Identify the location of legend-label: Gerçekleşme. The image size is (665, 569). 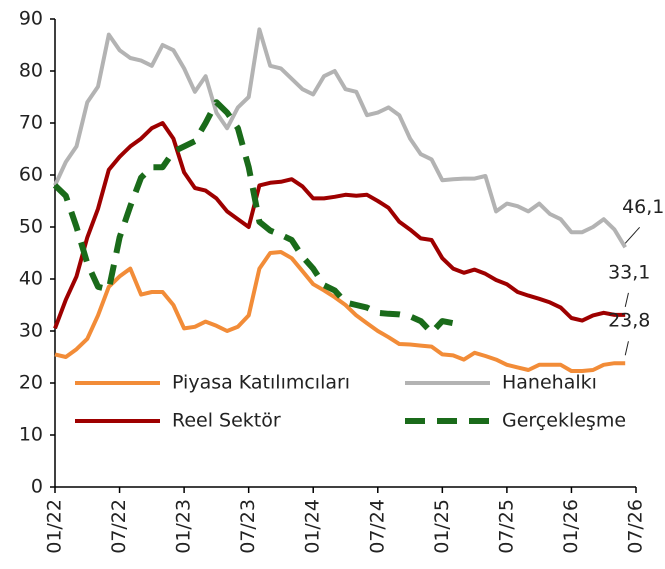
(564, 421).